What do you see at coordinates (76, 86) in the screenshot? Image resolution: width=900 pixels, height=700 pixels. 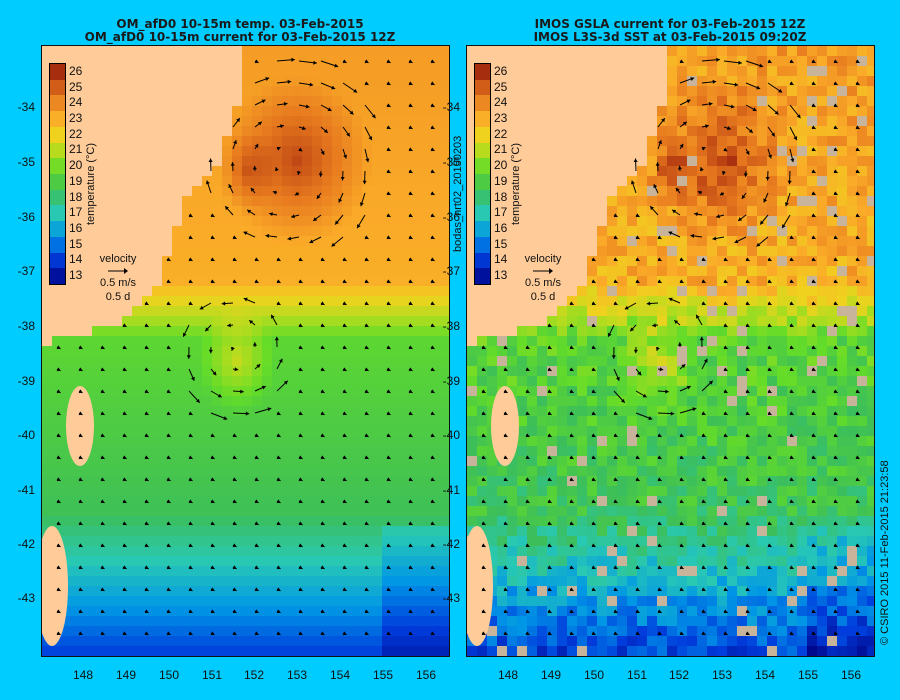 I see `left_panel-colorbar-tick: 25` at bounding box center [76, 86].